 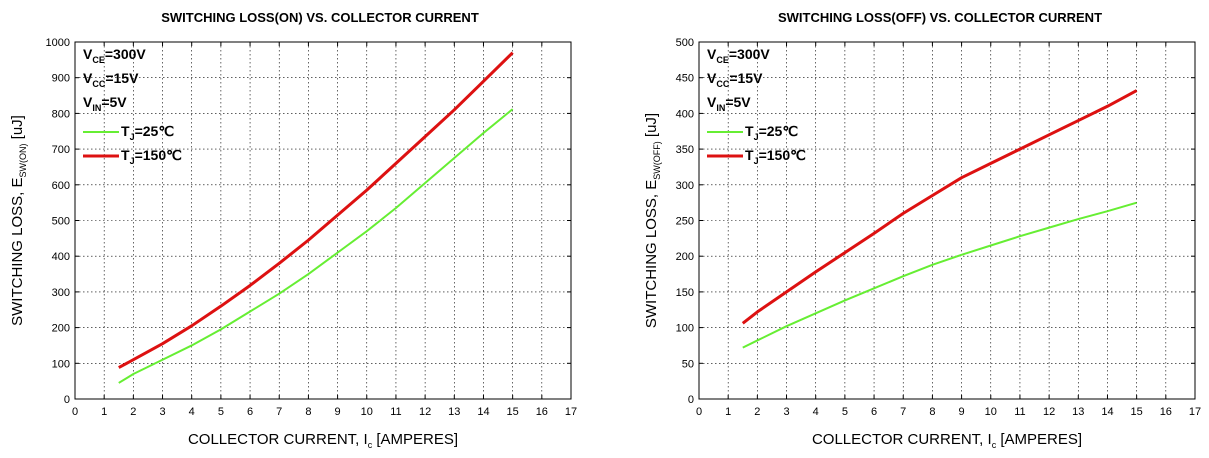 I want to click on y-tick-label: 900, so click(x=61, y=79).